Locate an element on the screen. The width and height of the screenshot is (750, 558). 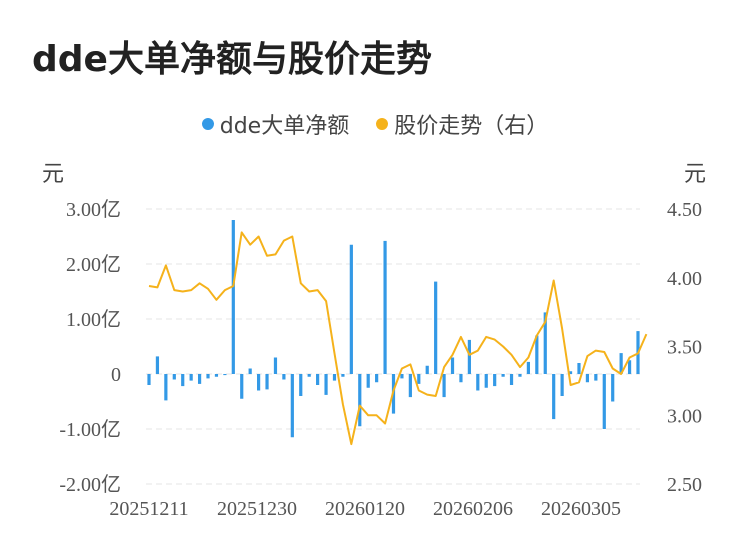
right-axis-unit: 元 is located at coordinates (695, 174).